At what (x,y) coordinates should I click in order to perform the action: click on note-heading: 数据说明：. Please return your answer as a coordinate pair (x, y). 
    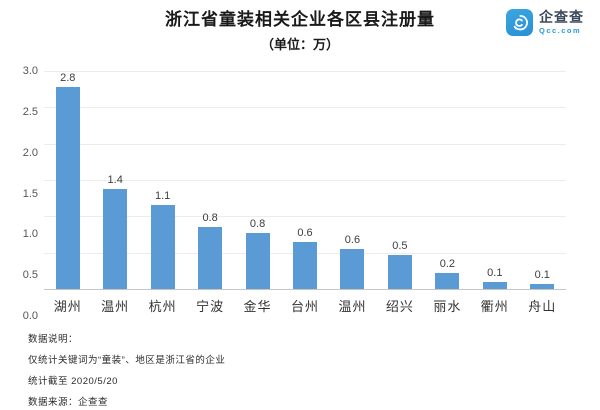
    Looking at the image, I should click on (53, 339).